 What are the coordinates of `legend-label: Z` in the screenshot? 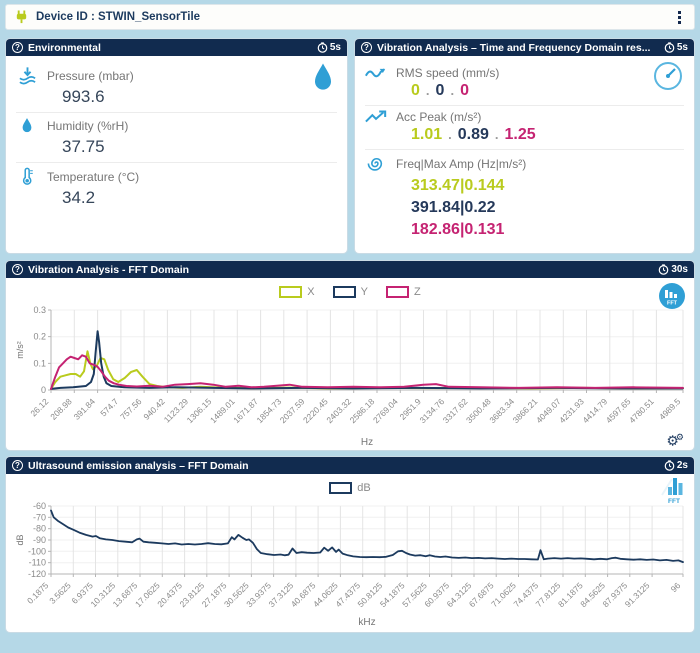 It's located at (417, 292).